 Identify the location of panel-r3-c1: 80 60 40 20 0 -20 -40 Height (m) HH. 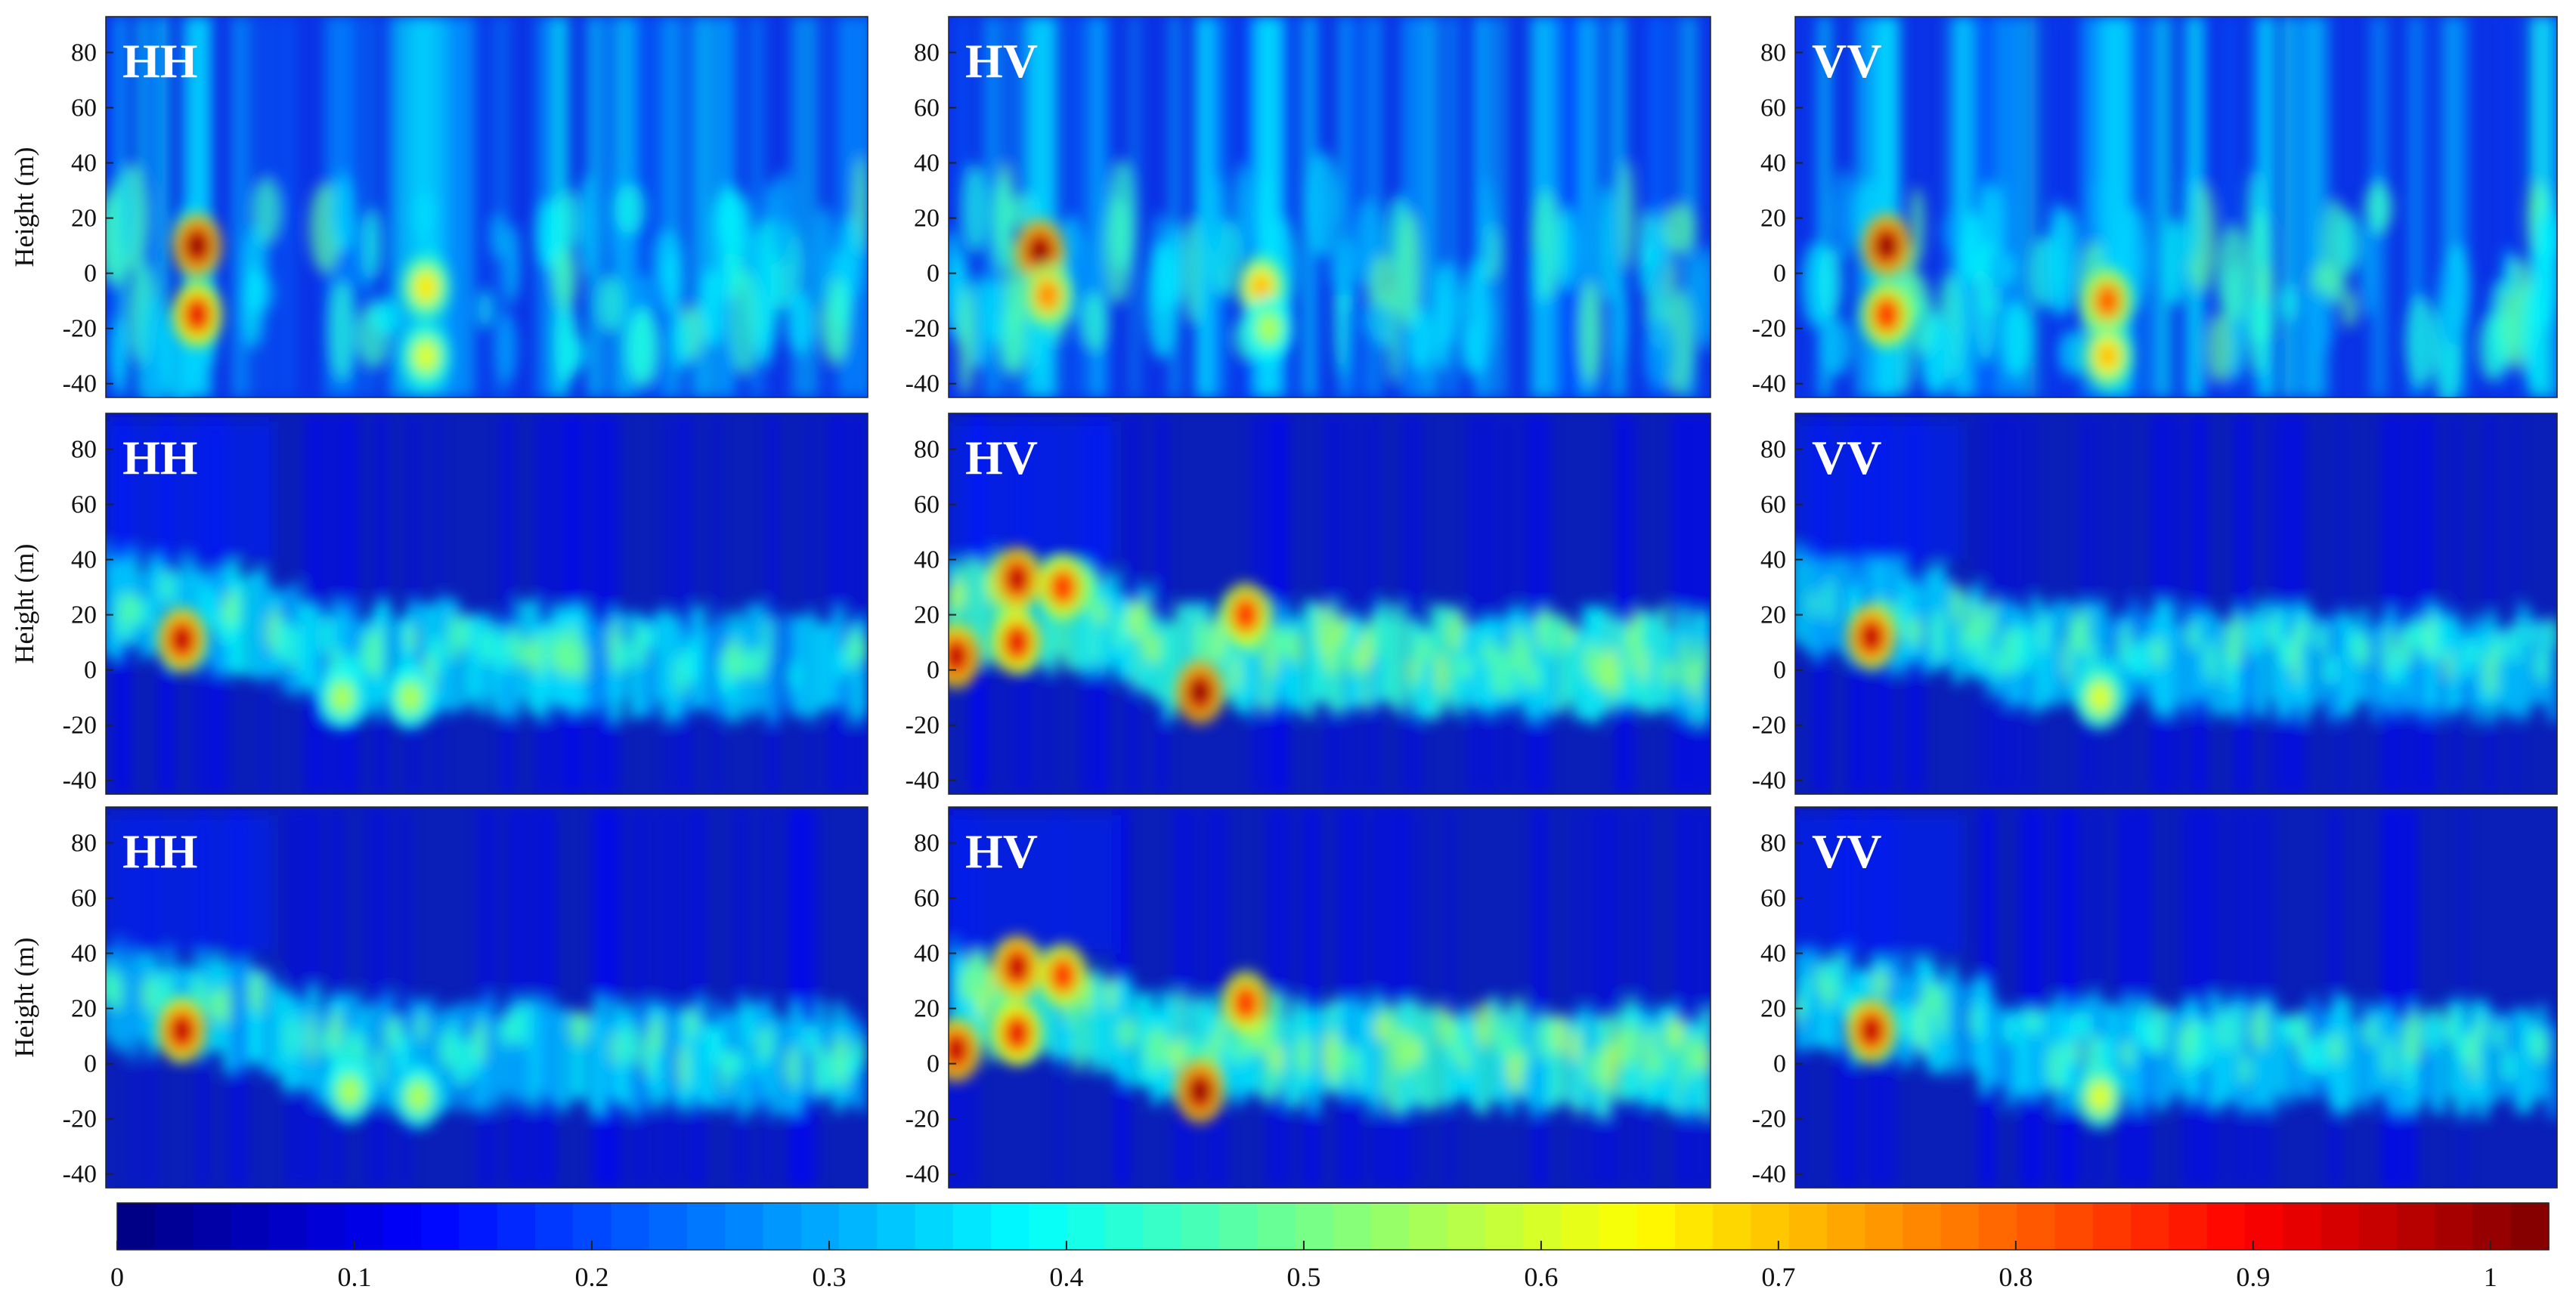
(438, 998).